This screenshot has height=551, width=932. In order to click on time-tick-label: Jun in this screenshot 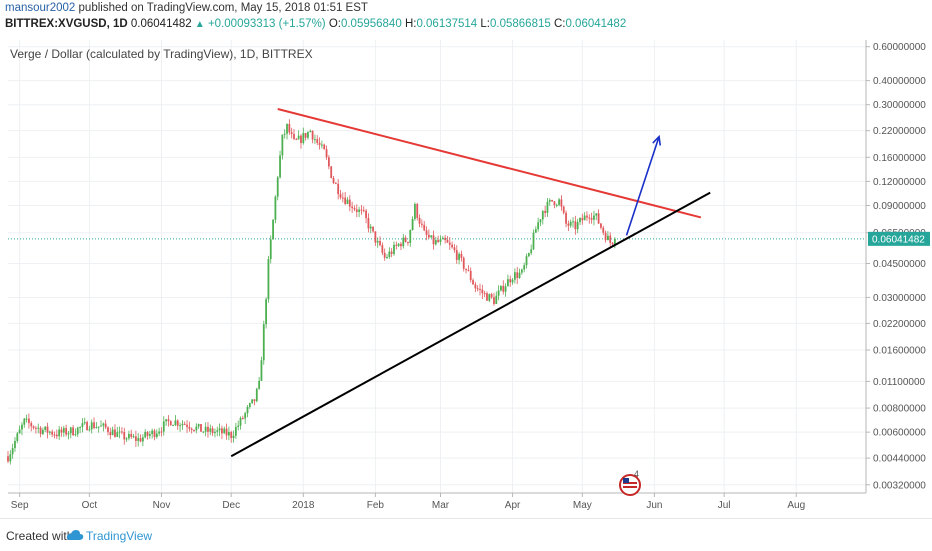, I will do `click(654, 505)`.